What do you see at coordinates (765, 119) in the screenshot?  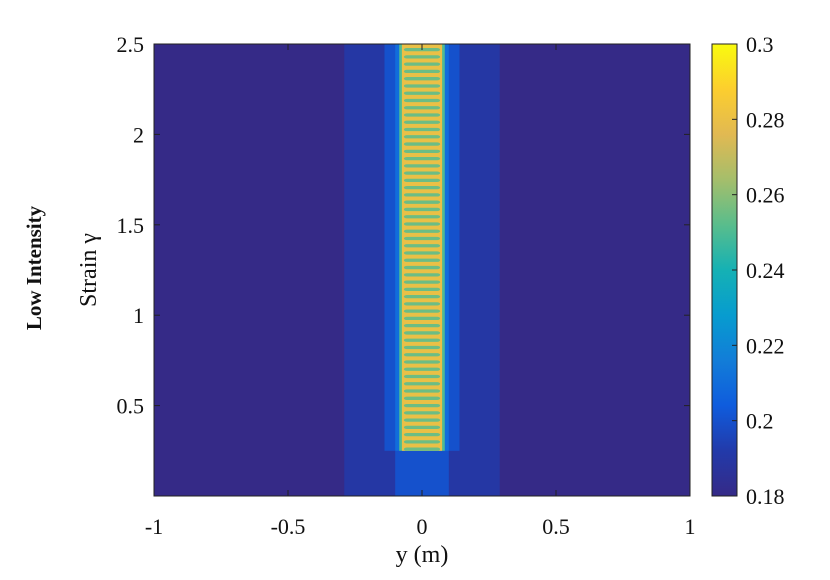 I see `colorbar-tick-label: 0.28` at bounding box center [765, 119].